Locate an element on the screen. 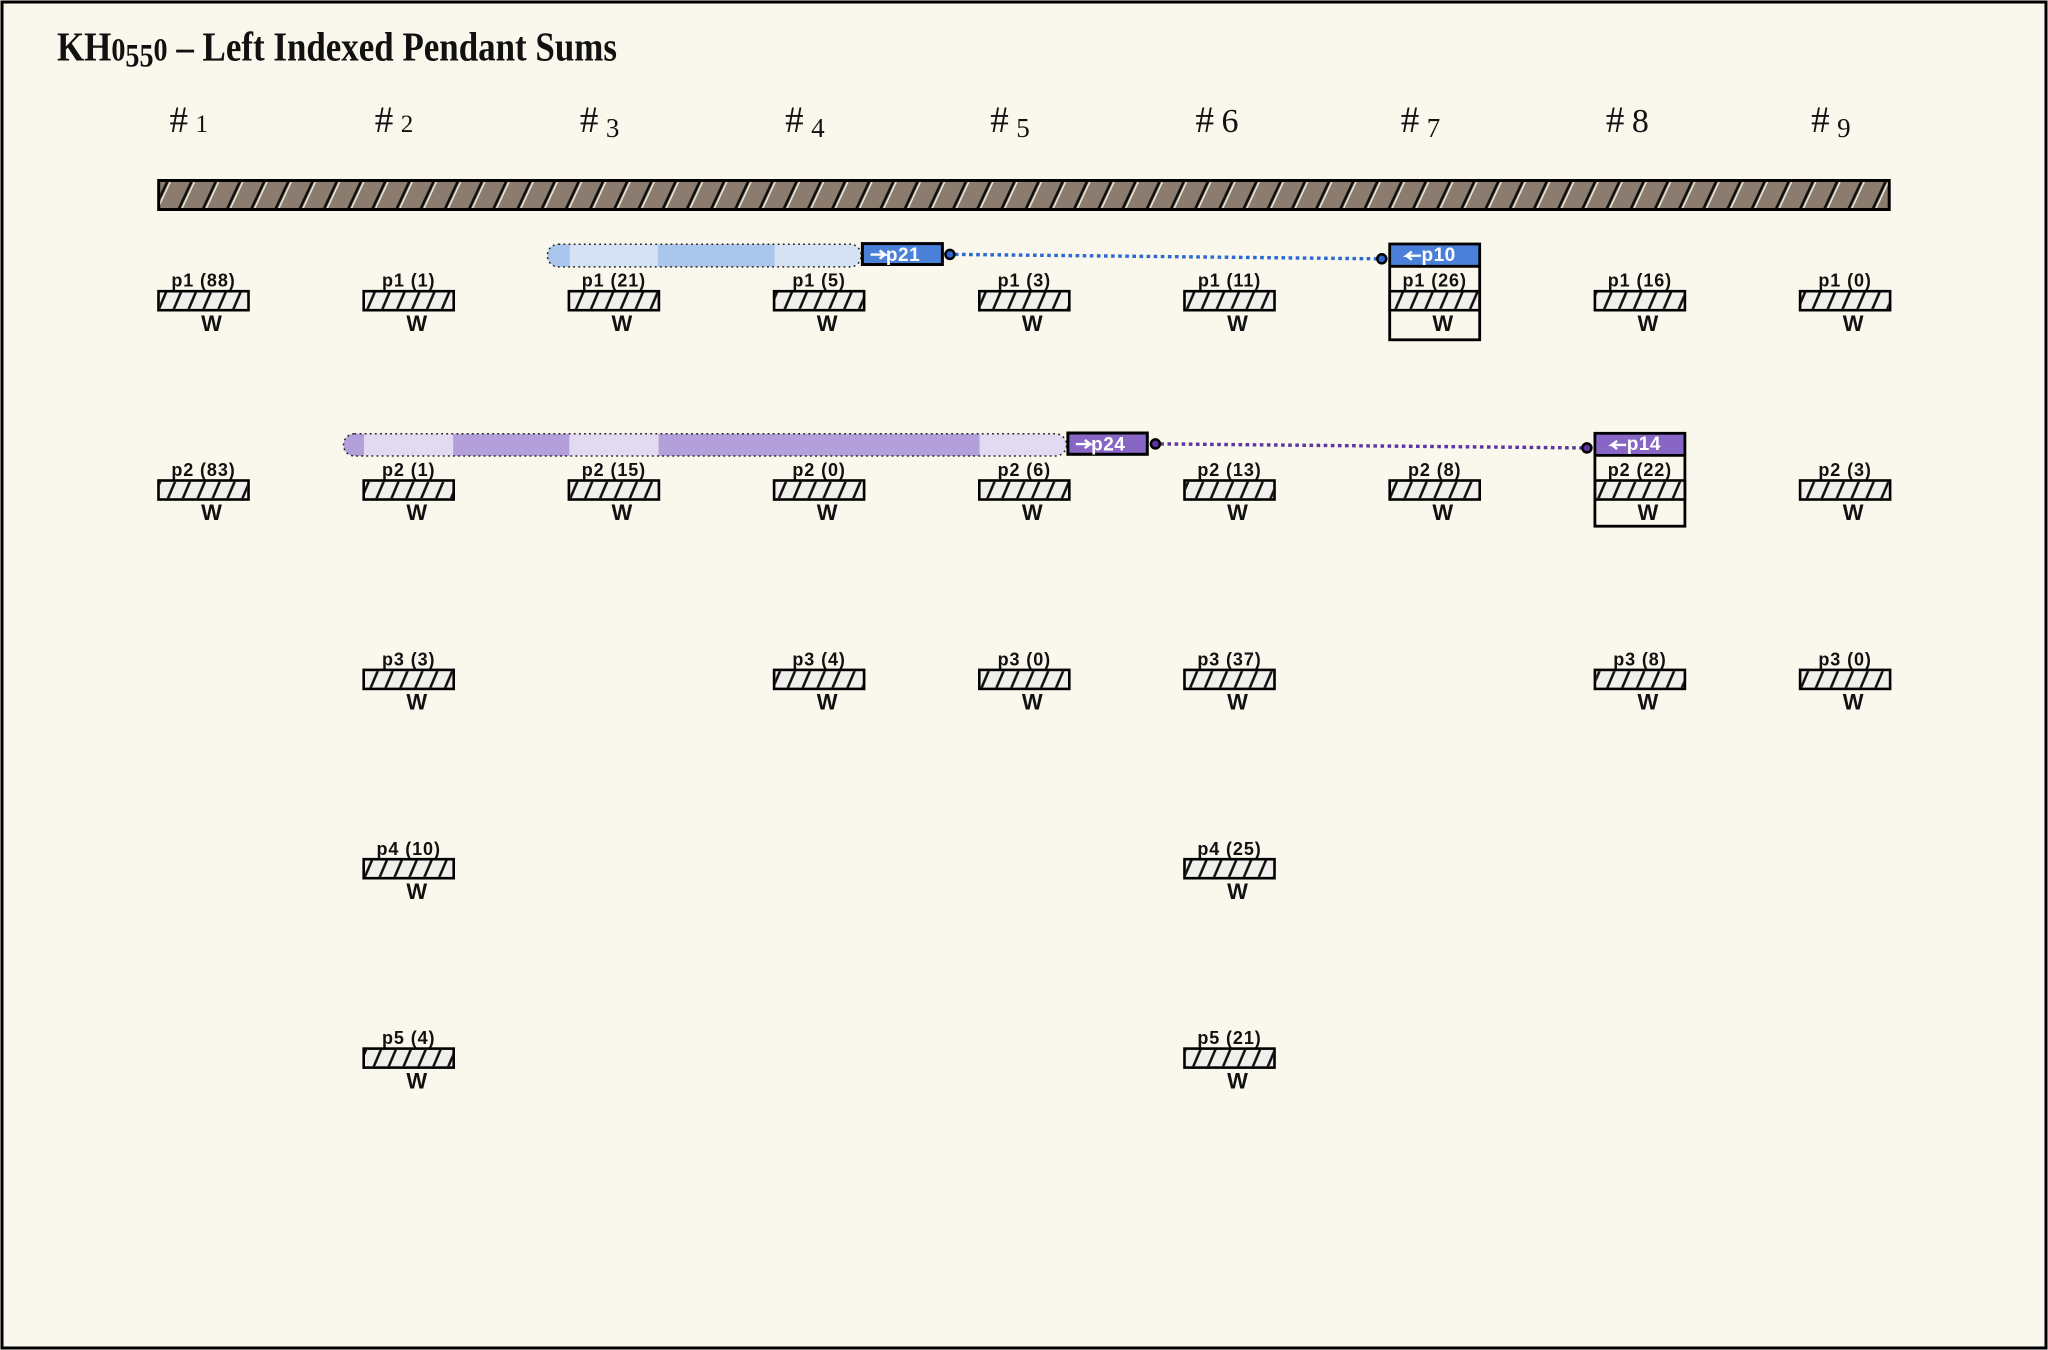 The width and height of the screenshot is (2048, 1350). svg-text: p1 (1) is located at coordinates (408, 281).